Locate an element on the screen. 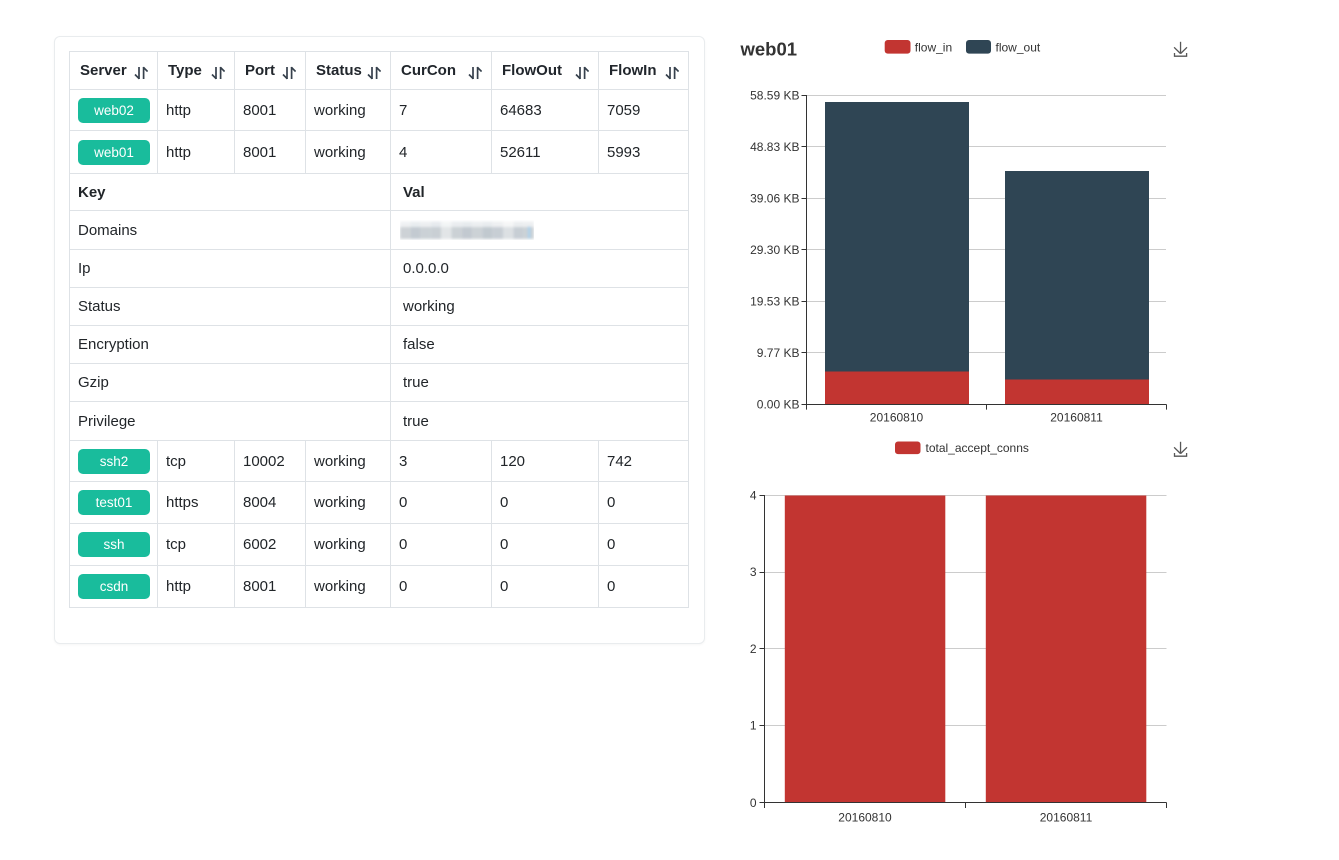 The height and width of the screenshot is (860, 1339). svg-text: 9.77 KB is located at coordinates (778, 353).